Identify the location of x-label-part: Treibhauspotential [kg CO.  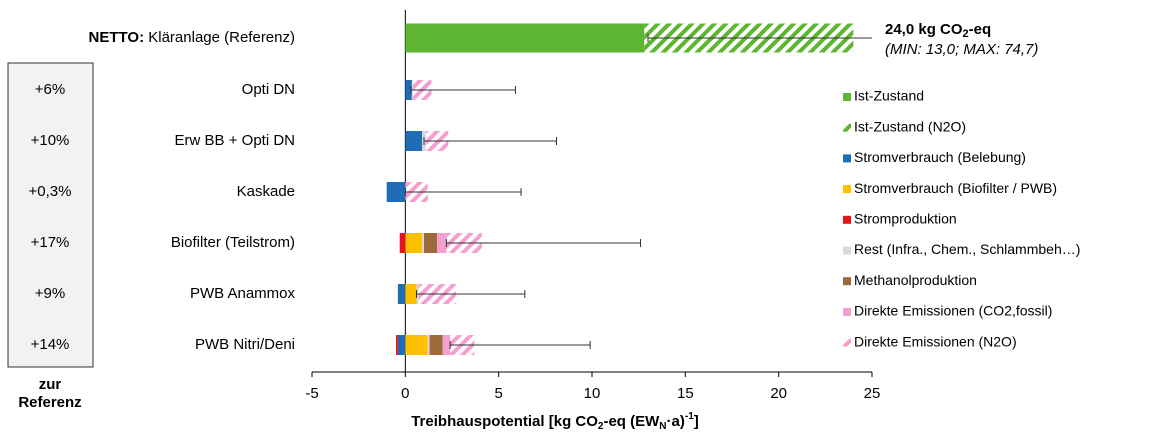
(504, 421).